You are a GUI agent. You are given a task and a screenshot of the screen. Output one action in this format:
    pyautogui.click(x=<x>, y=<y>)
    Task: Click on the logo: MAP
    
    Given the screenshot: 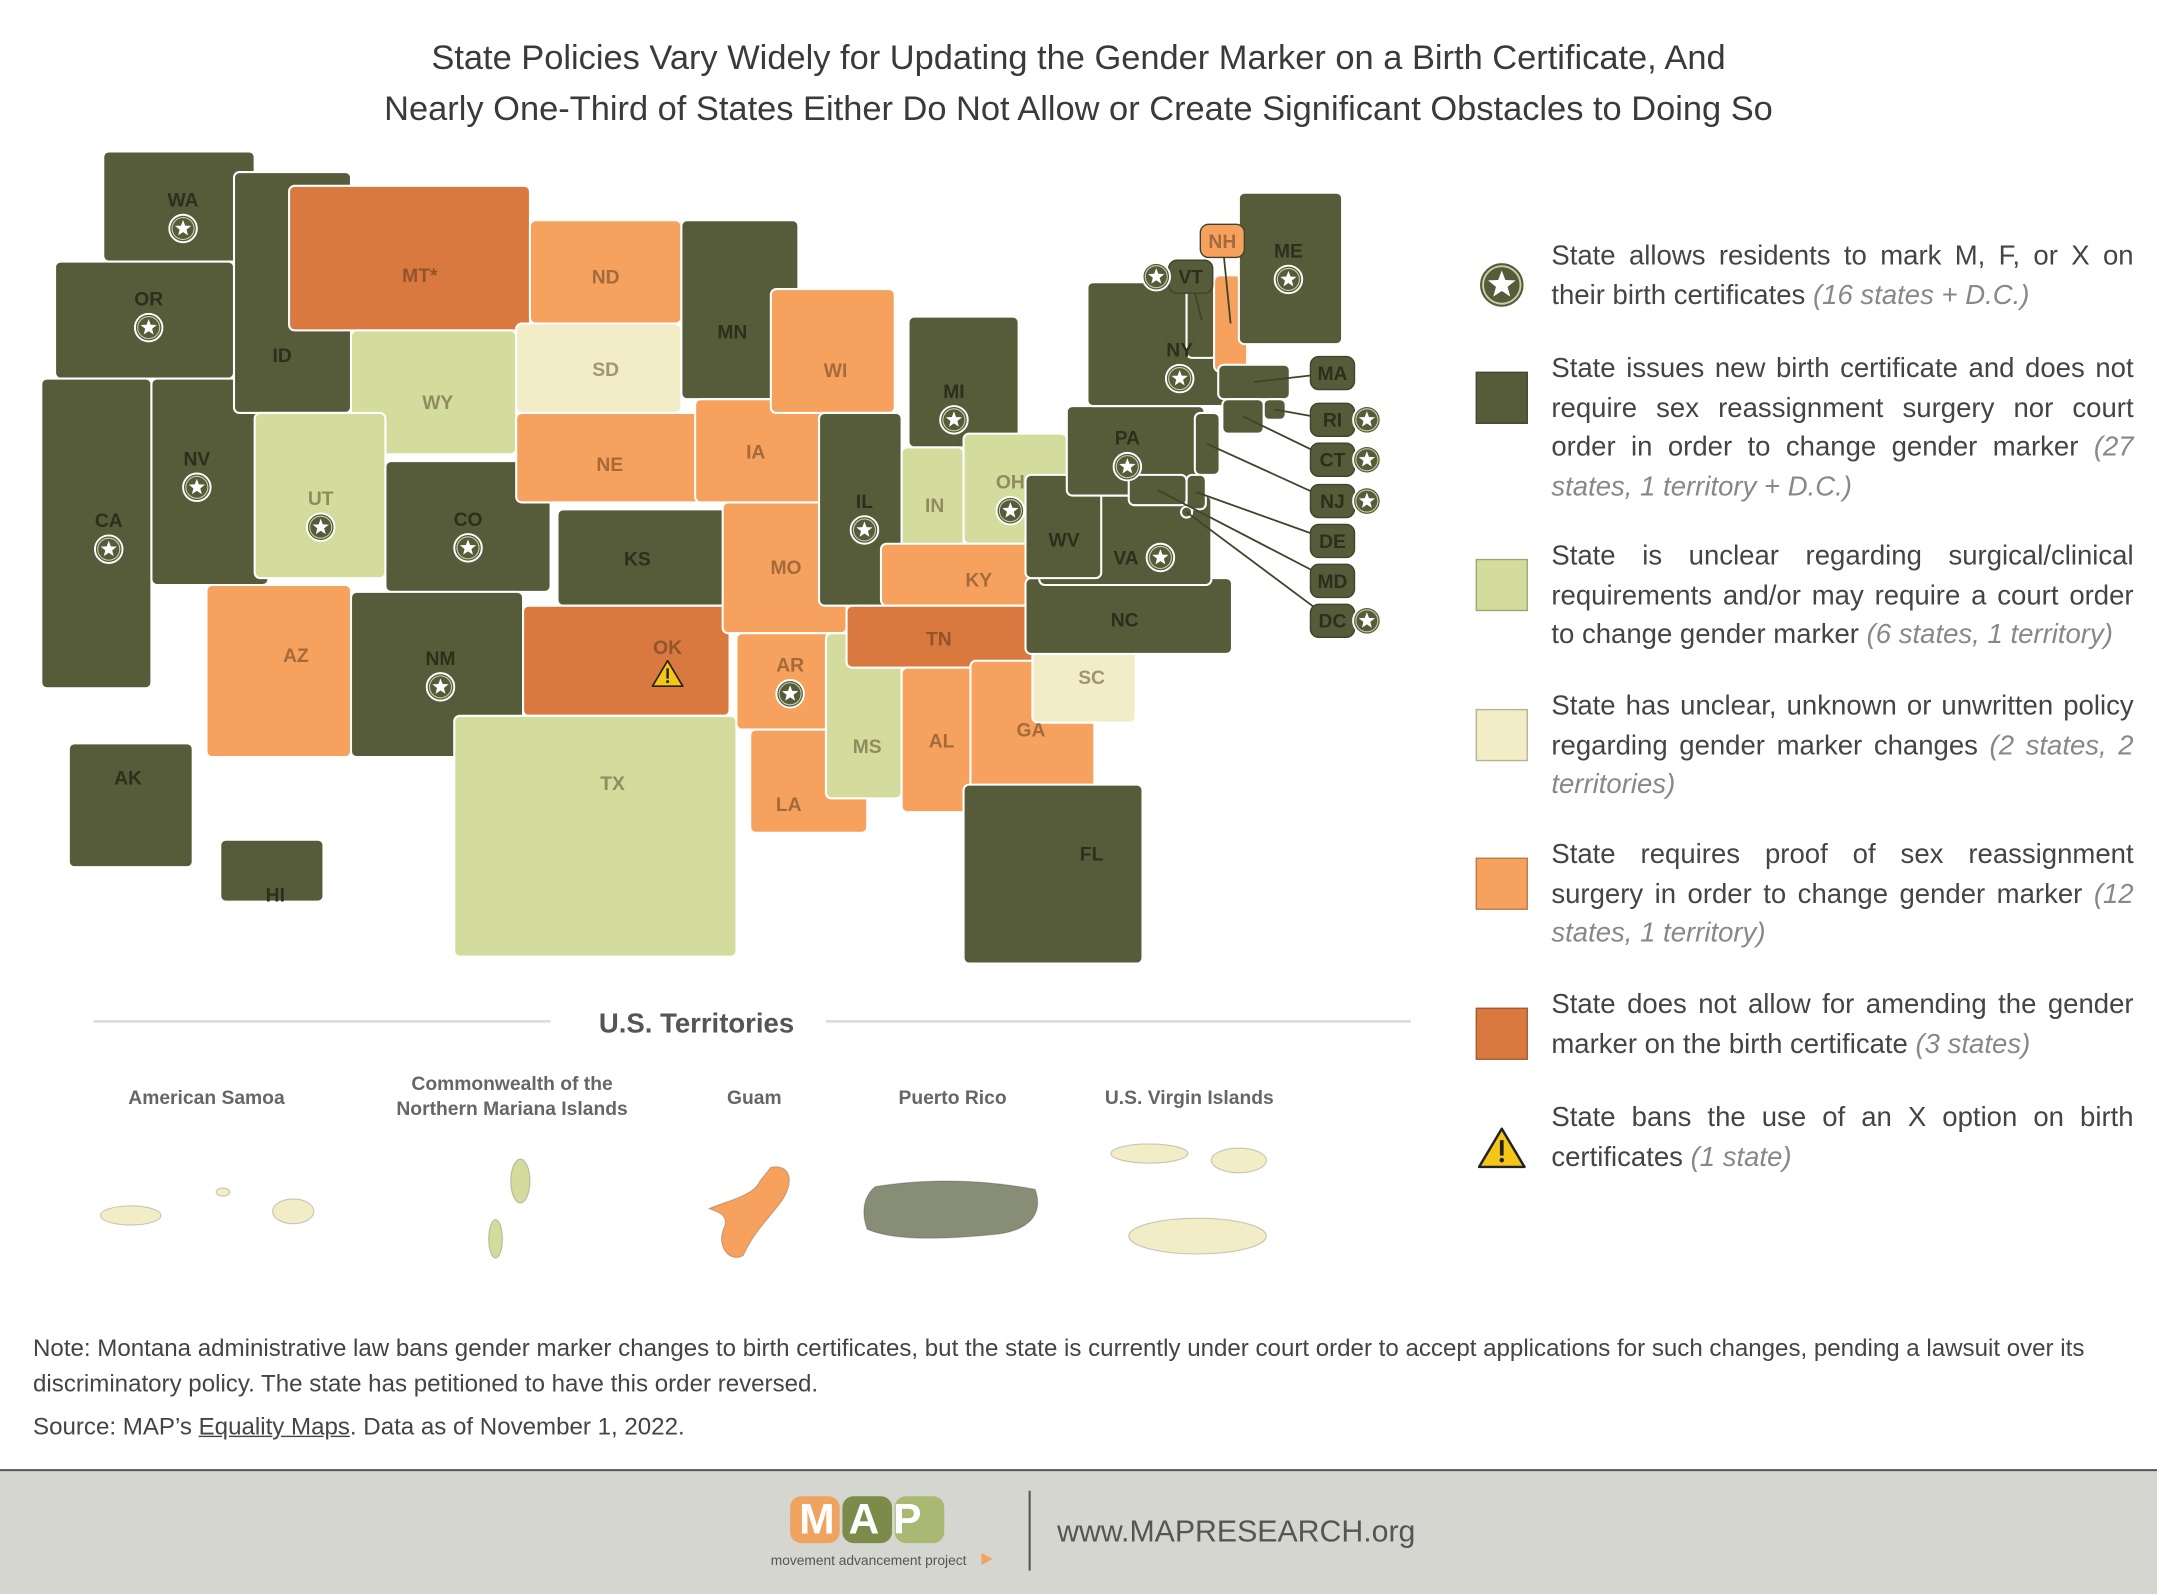 What is the action you would take?
    pyautogui.click(x=867, y=1519)
    